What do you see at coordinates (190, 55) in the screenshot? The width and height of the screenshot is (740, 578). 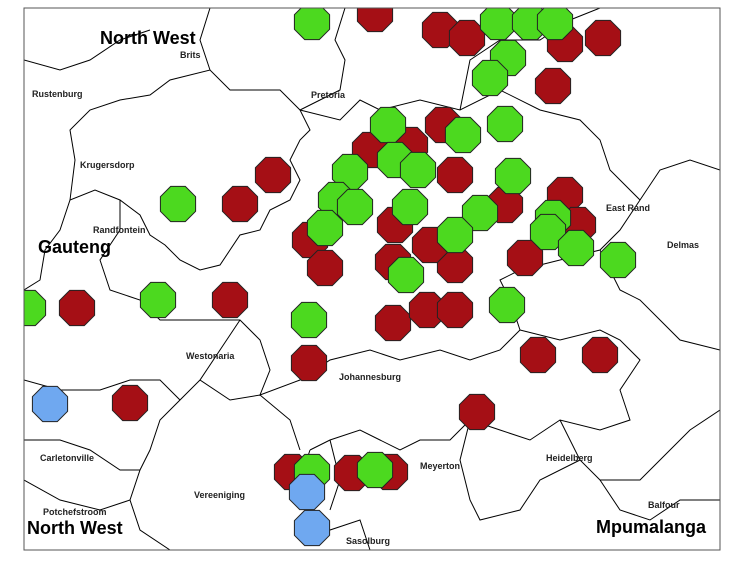 I see `town-label: Brits` at bounding box center [190, 55].